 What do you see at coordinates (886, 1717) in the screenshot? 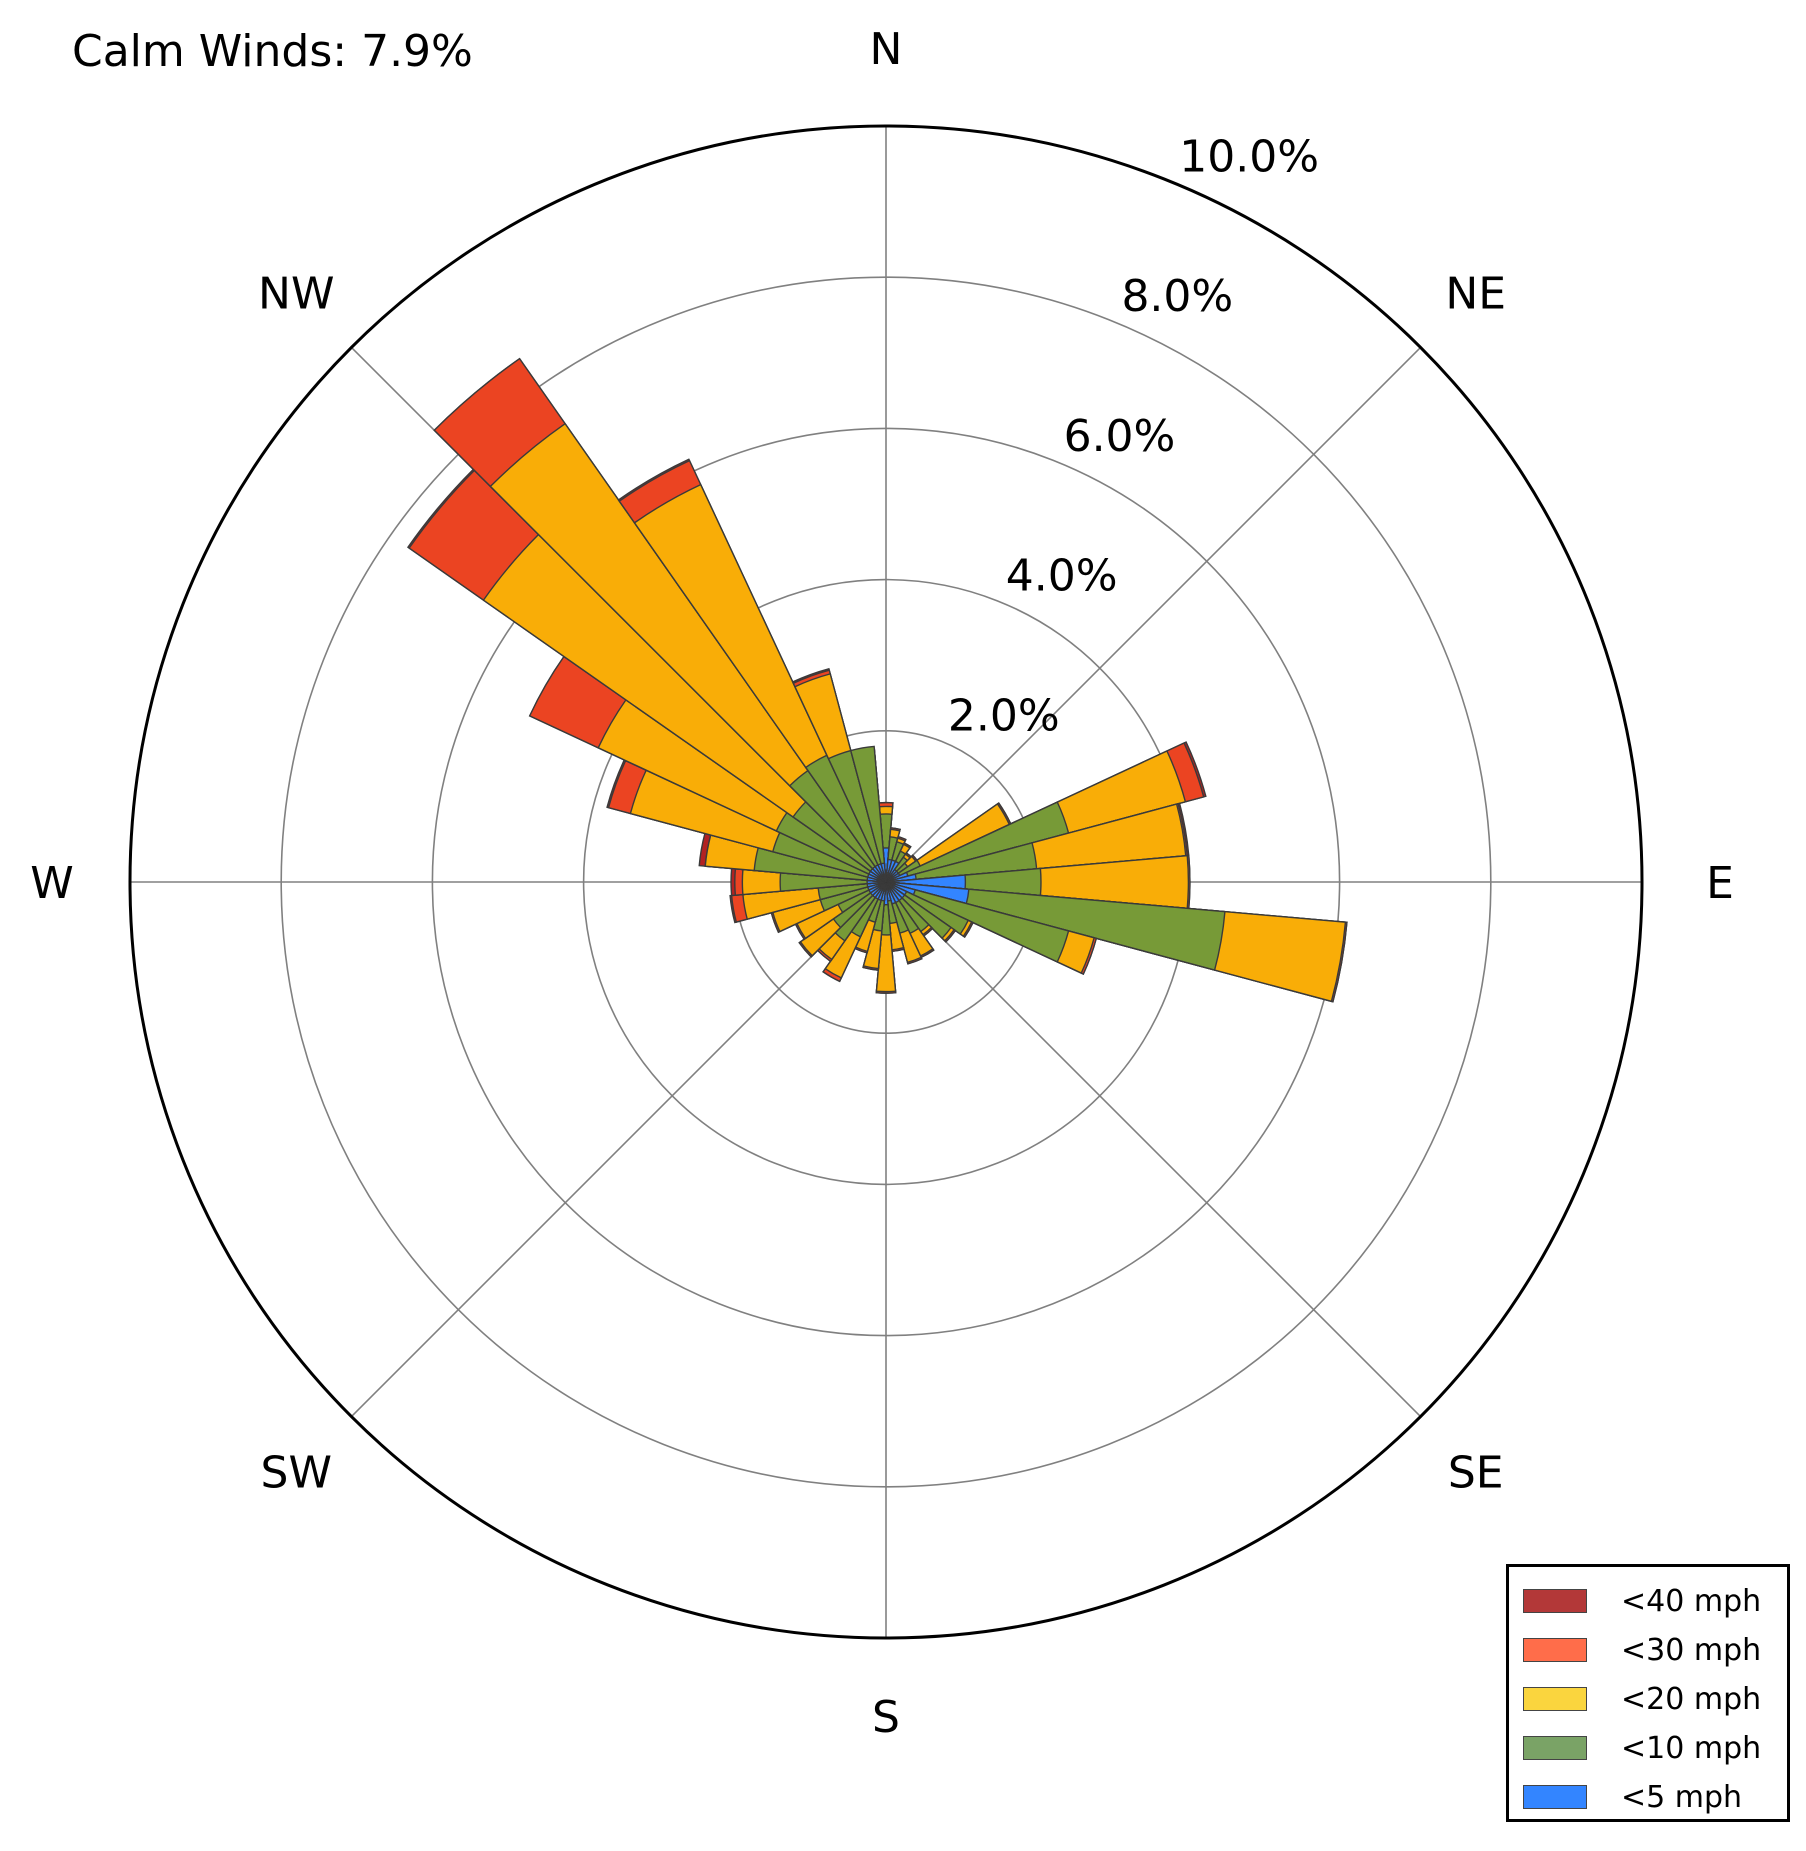
I see `direction-label: S` at bounding box center [886, 1717].